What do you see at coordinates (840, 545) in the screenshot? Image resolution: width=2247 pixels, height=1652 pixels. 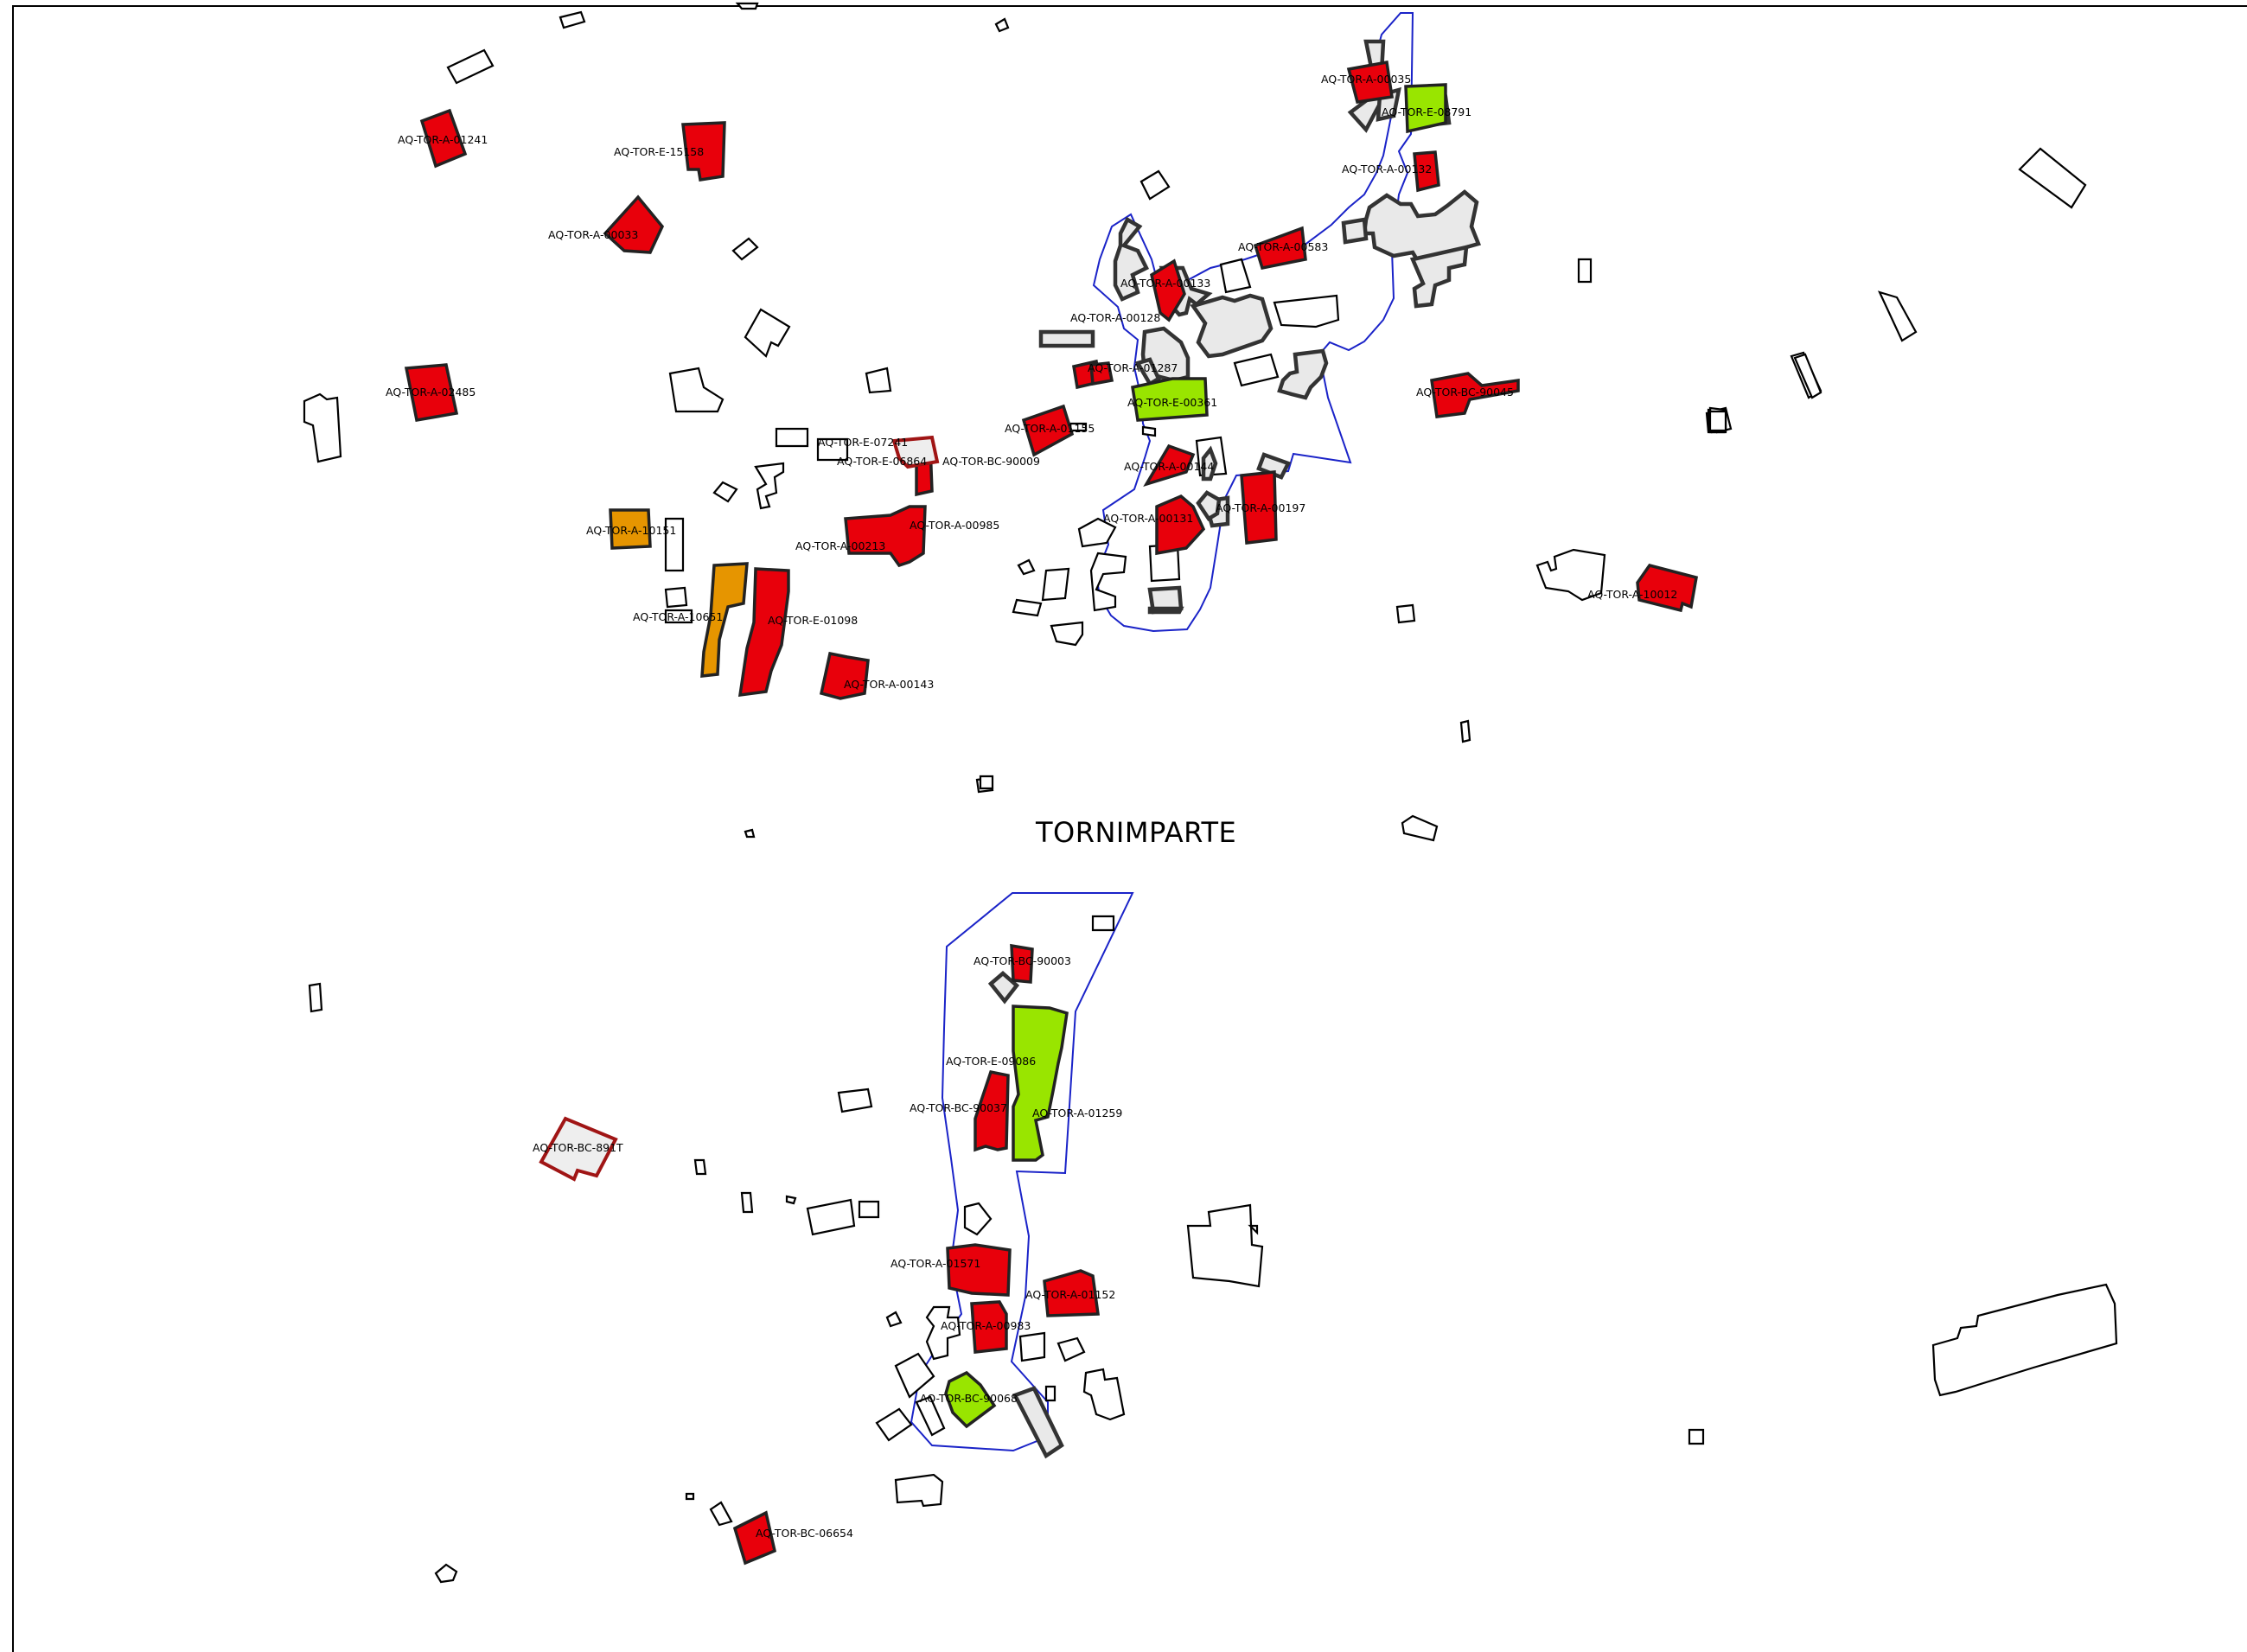 I see `label-aq-tor-a-00213: AQ-TOR-A-00213` at bounding box center [840, 545].